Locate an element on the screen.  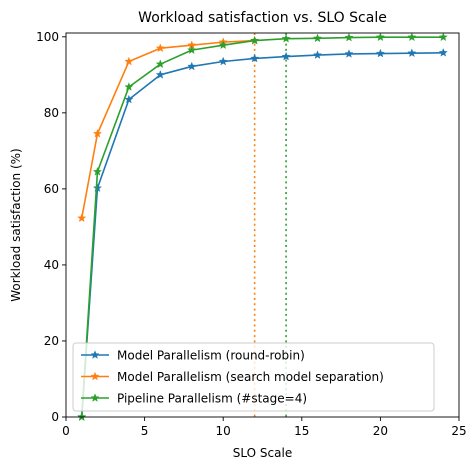
x-tick-label: 25 is located at coordinates (458, 431).